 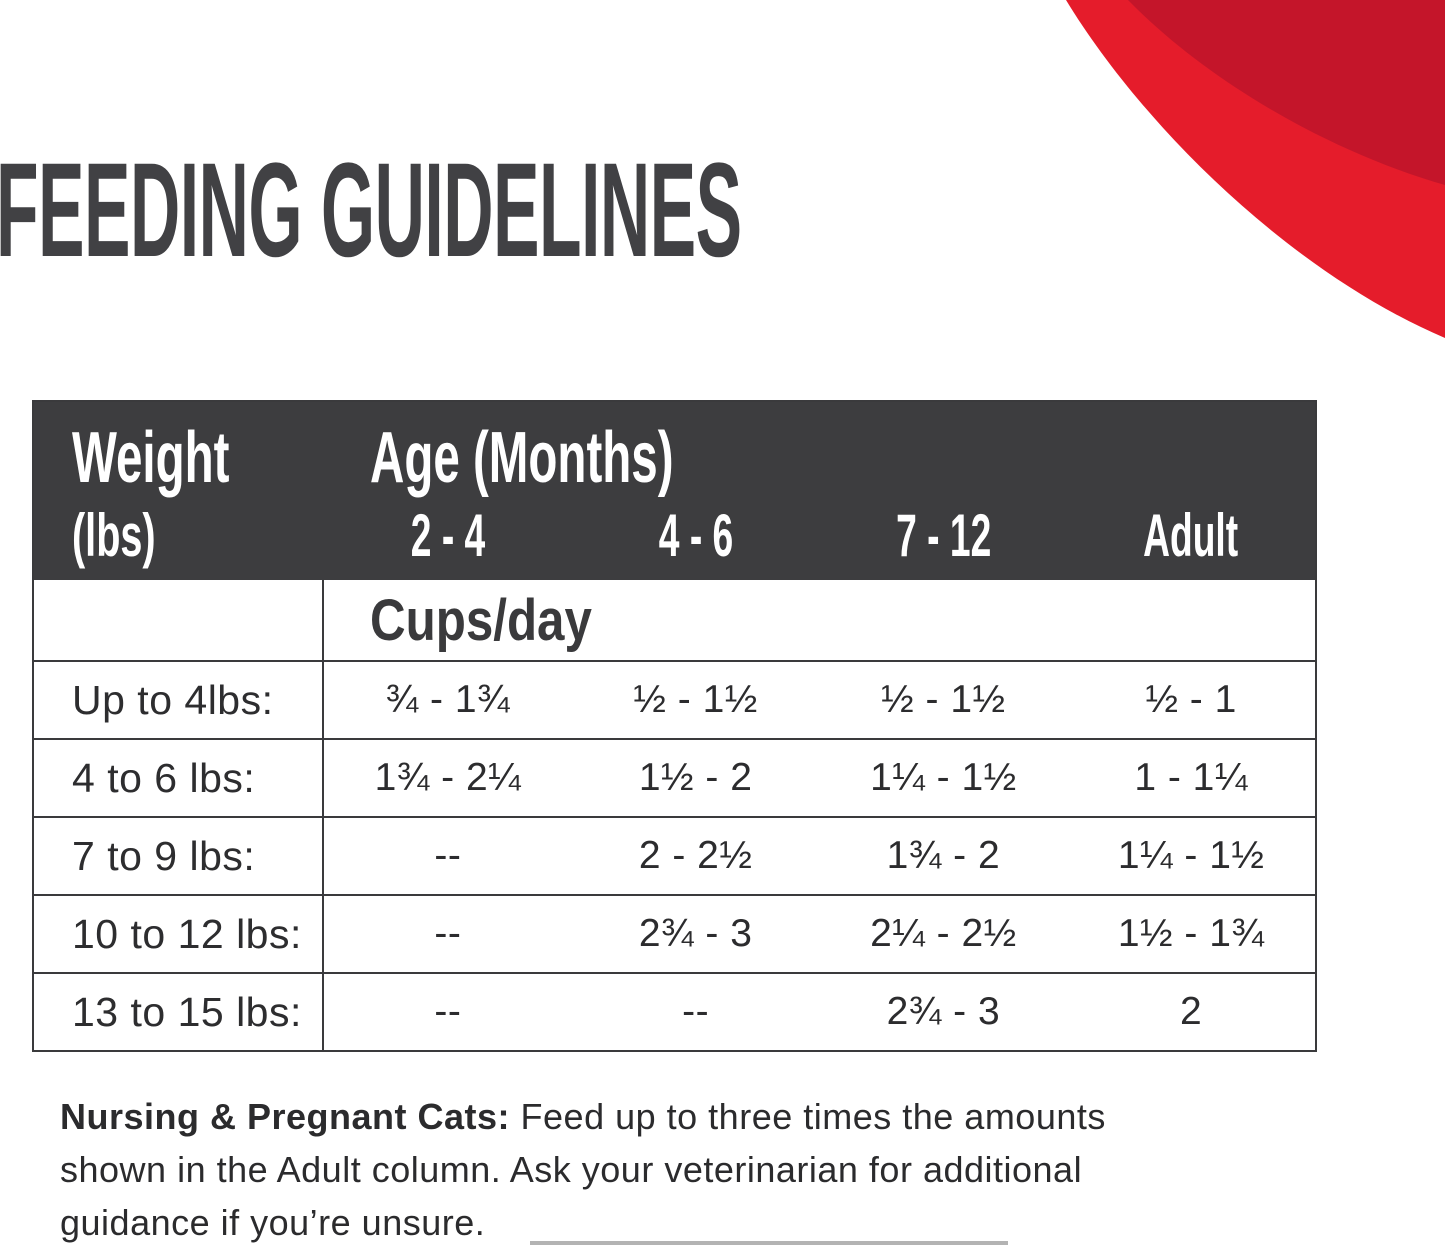 What do you see at coordinates (674, 1011) in the screenshot?
I see `table-row: 13 to 15 lbs: -- -- 2¾ - 3 2` at bounding box center [674, 1011].